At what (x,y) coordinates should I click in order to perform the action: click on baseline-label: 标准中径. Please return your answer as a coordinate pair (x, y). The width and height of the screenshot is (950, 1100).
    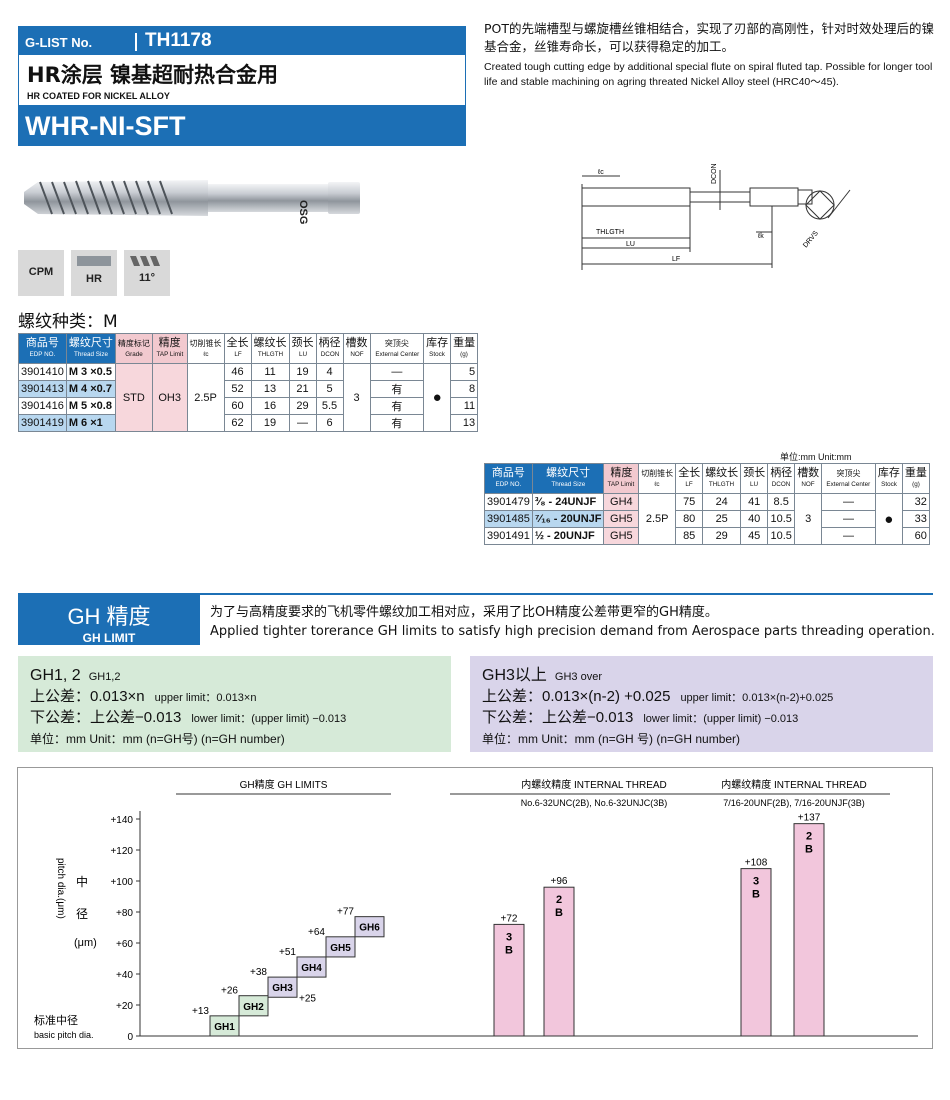
    Looking at the image, I should click on (56, 1020).